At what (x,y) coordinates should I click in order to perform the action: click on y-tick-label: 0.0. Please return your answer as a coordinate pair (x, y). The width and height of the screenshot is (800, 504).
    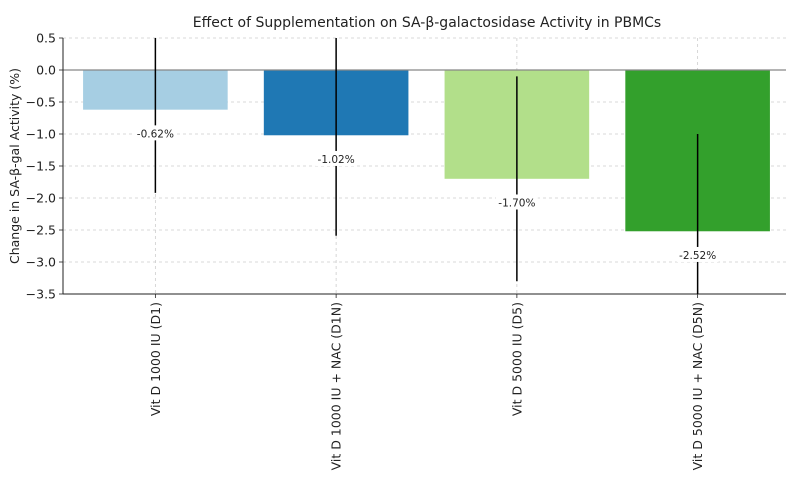
    Looking at the image, I should click on (46, 70).